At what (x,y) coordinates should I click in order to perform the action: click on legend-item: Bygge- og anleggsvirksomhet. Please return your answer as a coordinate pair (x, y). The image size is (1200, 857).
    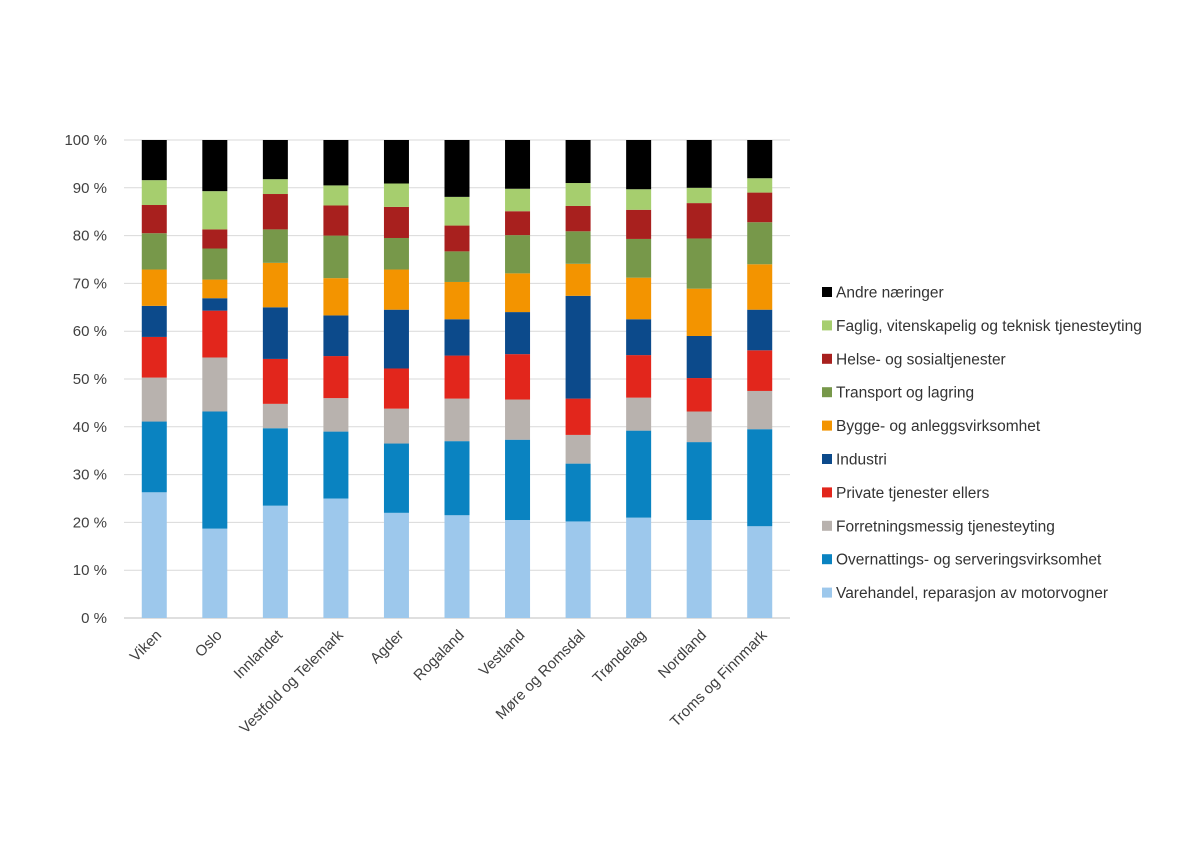
    Looking at the image, I should click on (931, 426).